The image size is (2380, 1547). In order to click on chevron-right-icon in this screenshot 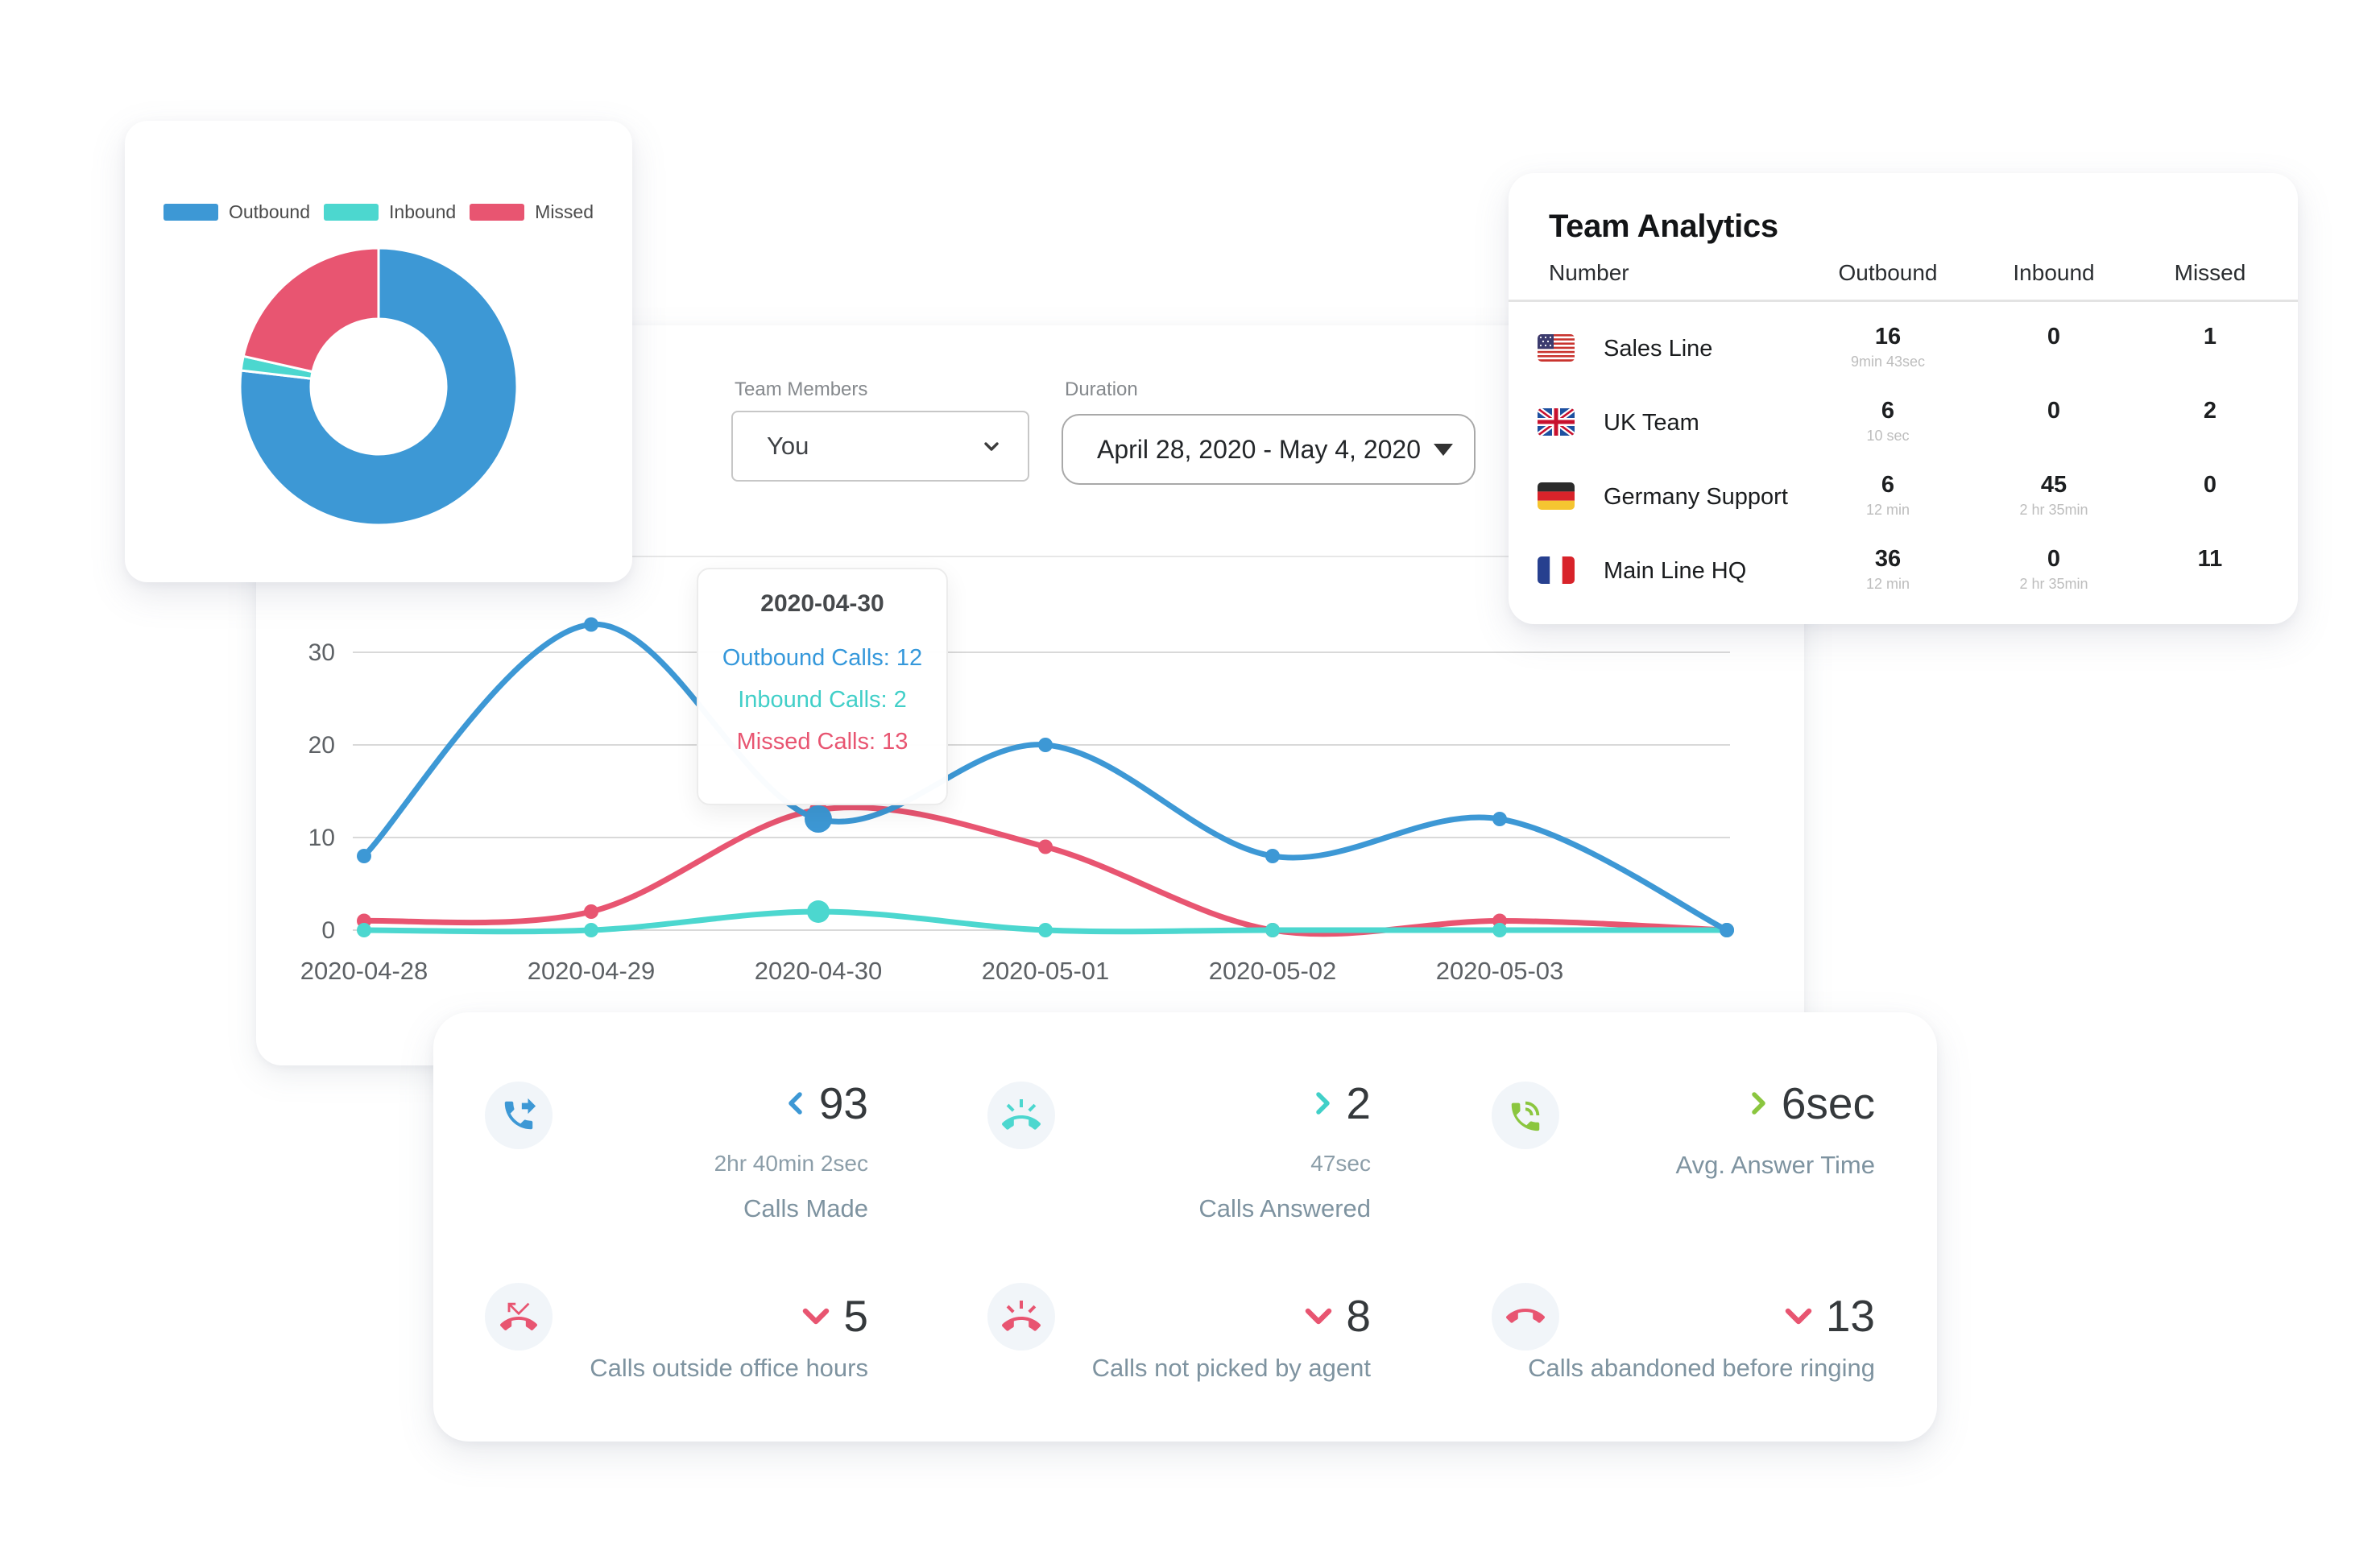, I will do `click(1323, 1103)`.